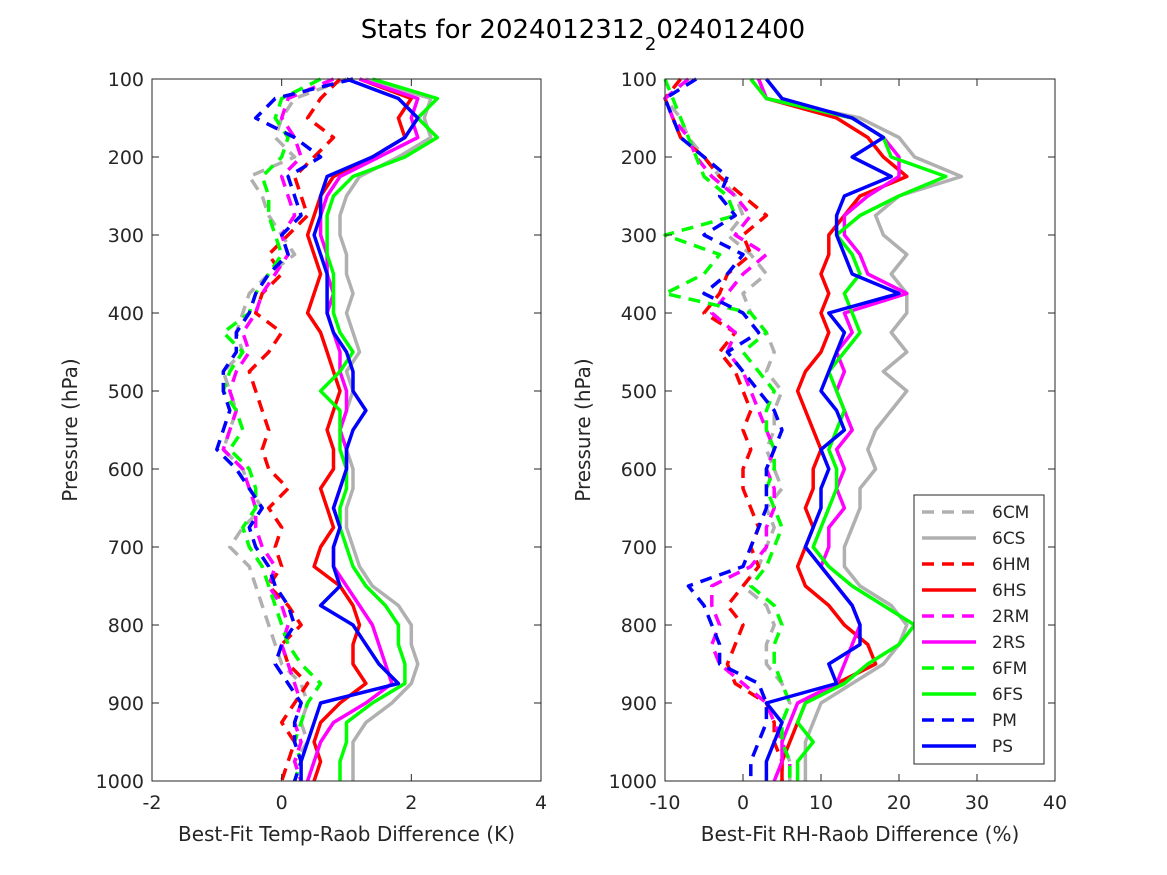 This screenshot has height=875, width=1167. Describe the element at coordinates (639, 80) in the screenshot. I see `rh-ytick-label: 100` at that location.